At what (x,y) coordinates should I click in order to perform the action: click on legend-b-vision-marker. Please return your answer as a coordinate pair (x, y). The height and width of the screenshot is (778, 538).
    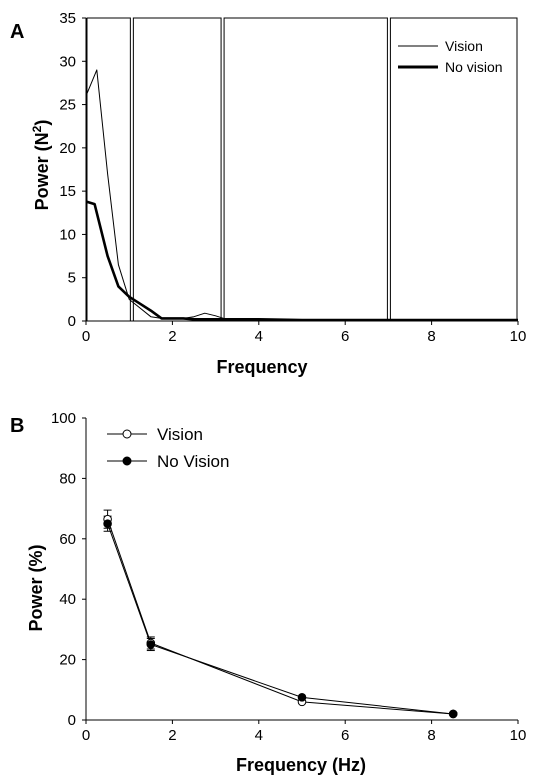
    Looking at the image, I should click on (127, 434).